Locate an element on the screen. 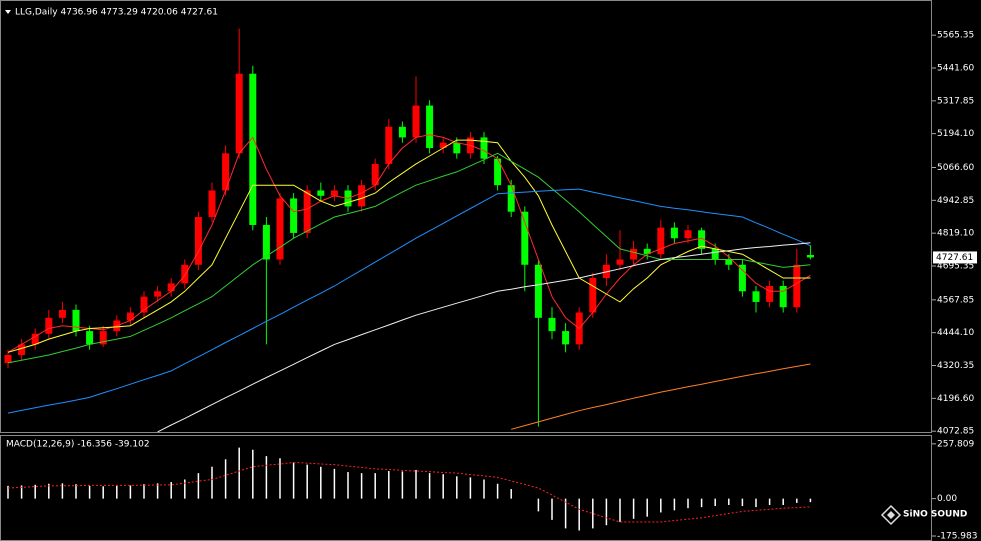 This screenshot has width=981, height=541. y-tick-label: 0.00 is located at coordinates (947, 499).